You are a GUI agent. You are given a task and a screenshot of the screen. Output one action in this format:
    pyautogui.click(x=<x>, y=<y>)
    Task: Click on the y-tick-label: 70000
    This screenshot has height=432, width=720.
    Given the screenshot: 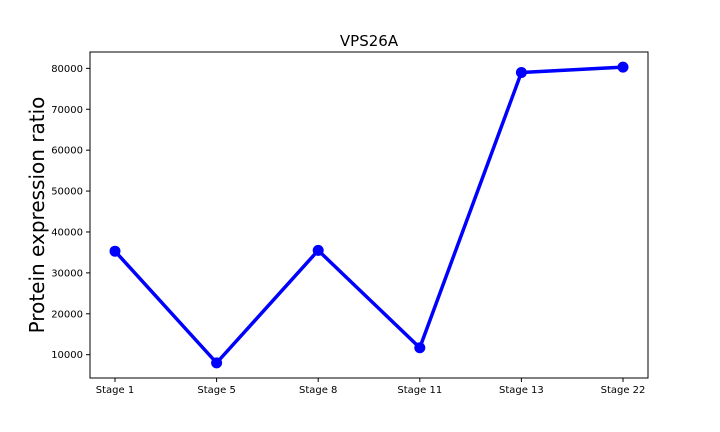 What is the action you would take?
    pyautogui.click(x=67, y=110)
    